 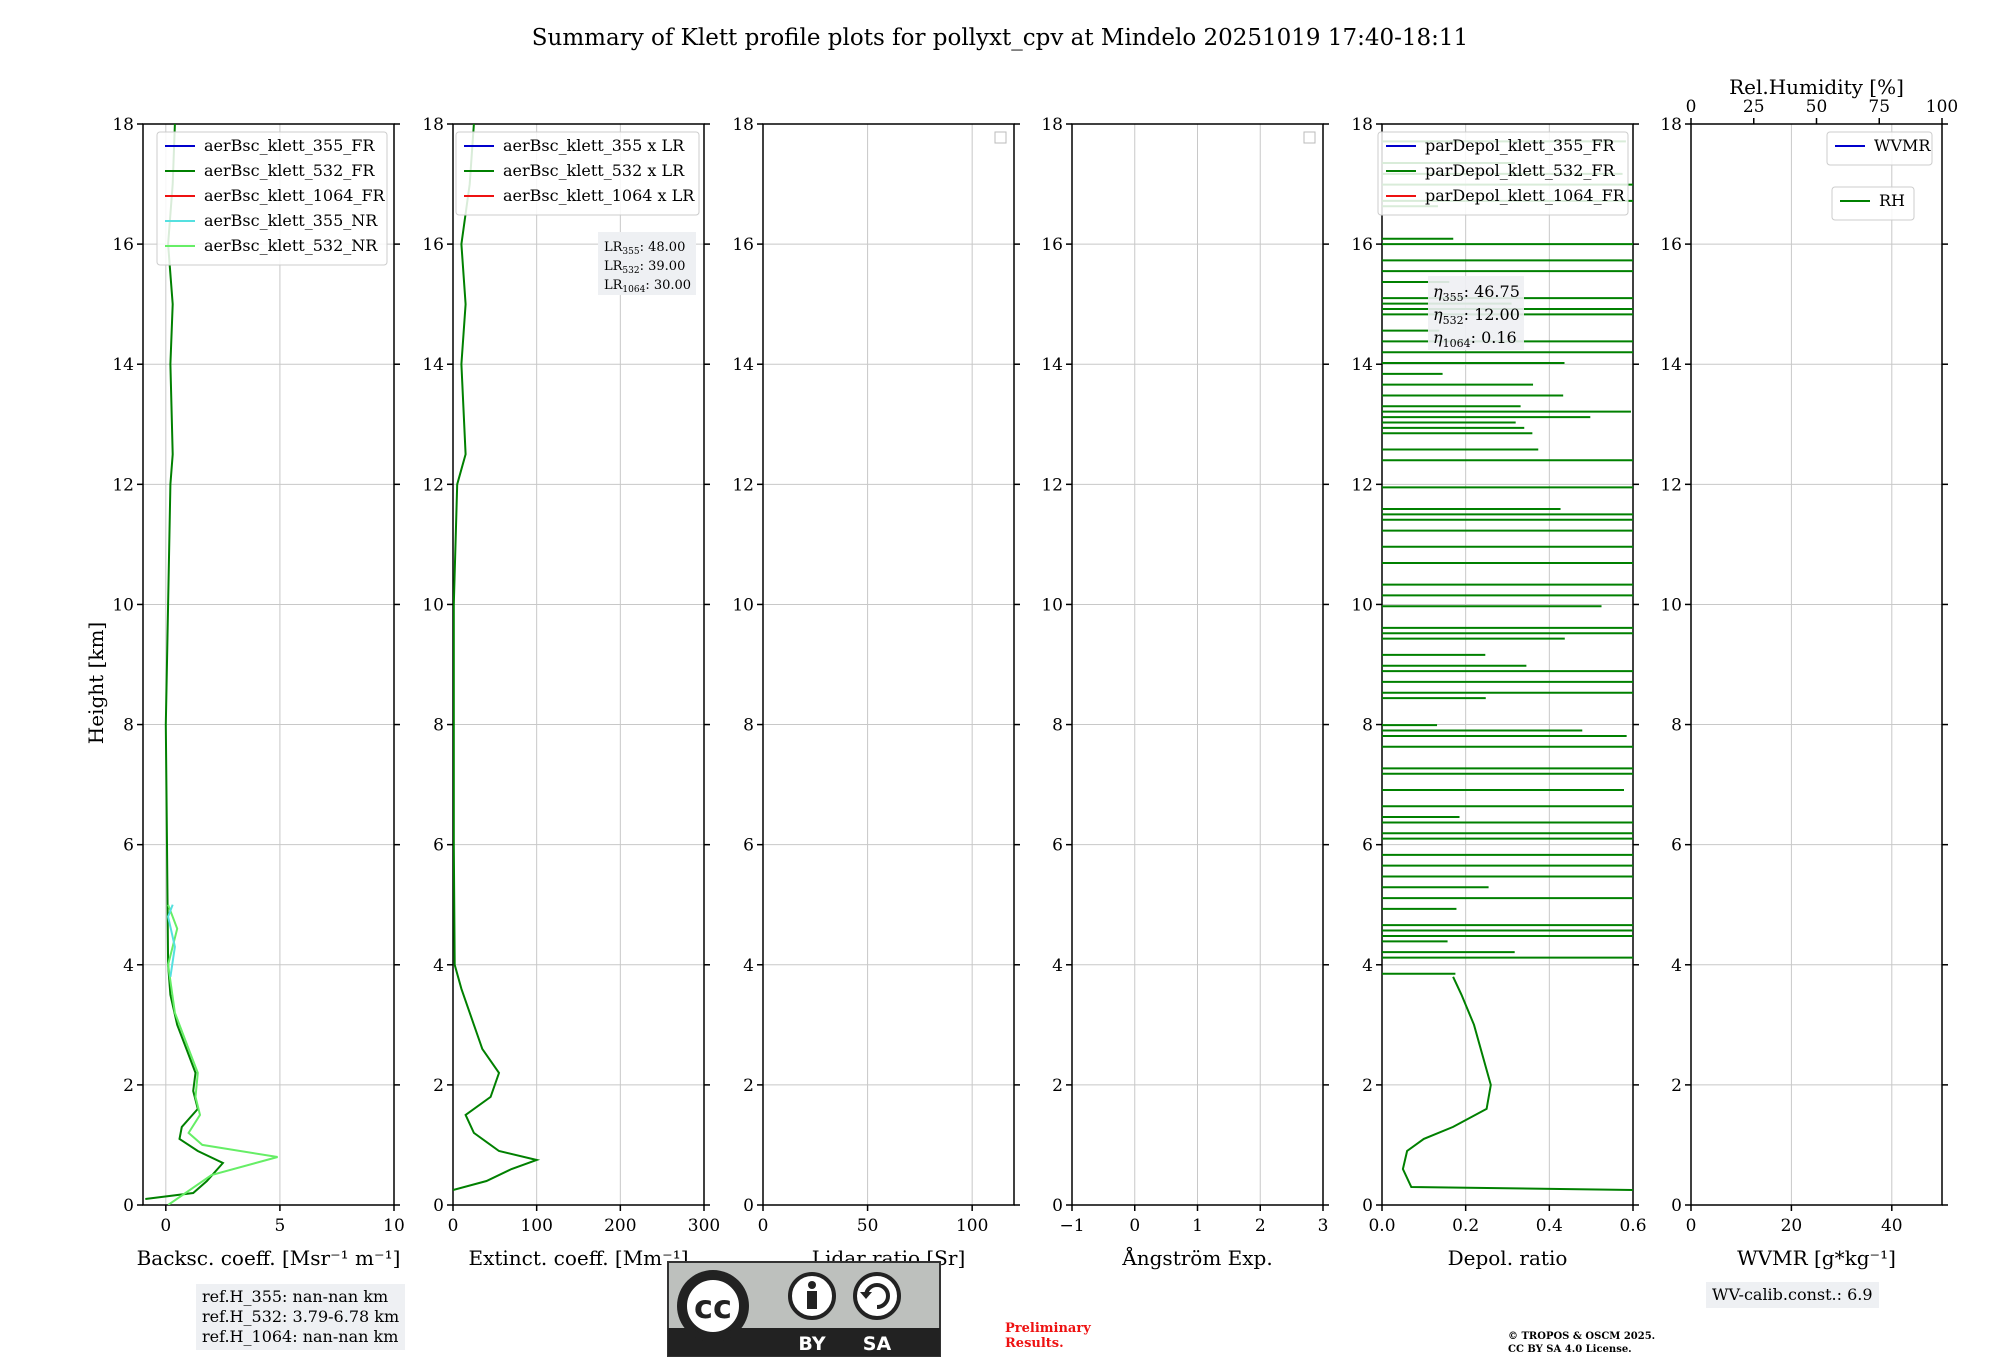 I want to click on top-x-tick-label: 25, so click(x=1754, y=107).